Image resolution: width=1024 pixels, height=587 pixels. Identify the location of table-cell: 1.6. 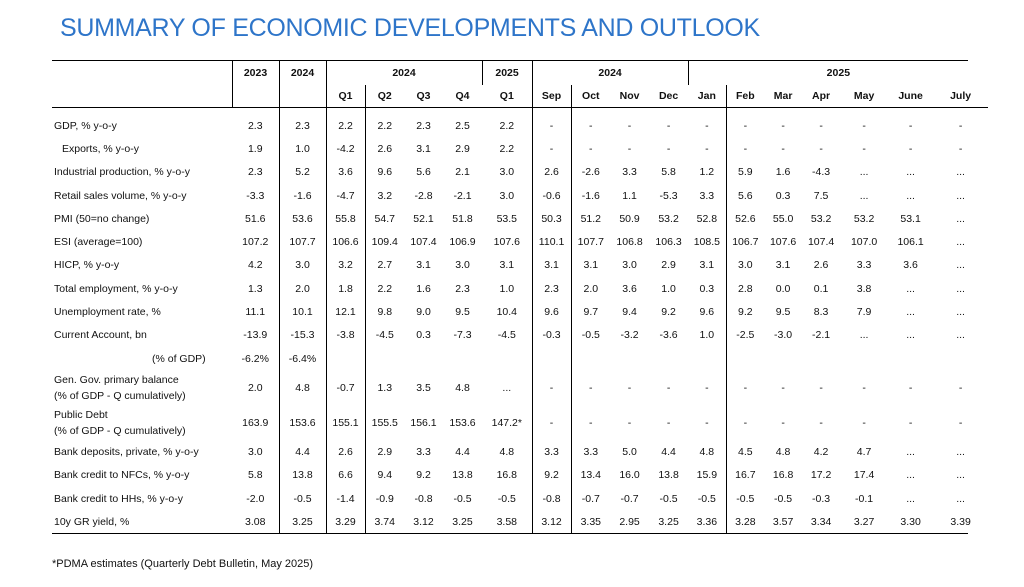
(423, 288).